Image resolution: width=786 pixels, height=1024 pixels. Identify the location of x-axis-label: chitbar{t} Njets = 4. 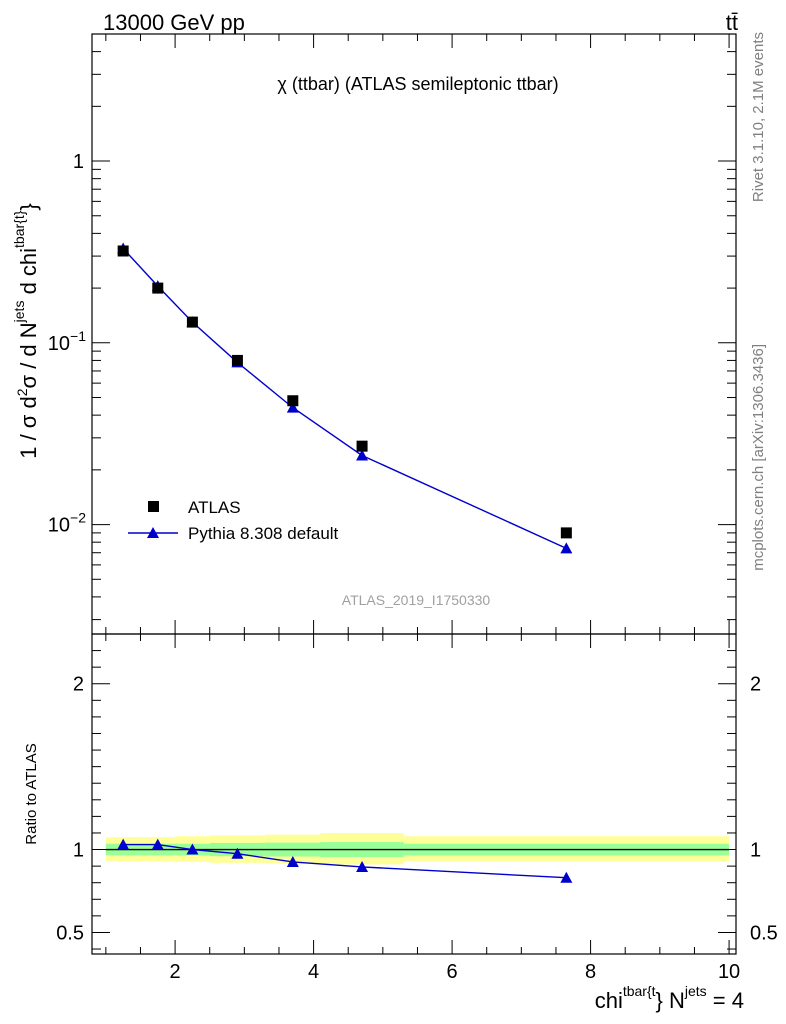
(669, 998).